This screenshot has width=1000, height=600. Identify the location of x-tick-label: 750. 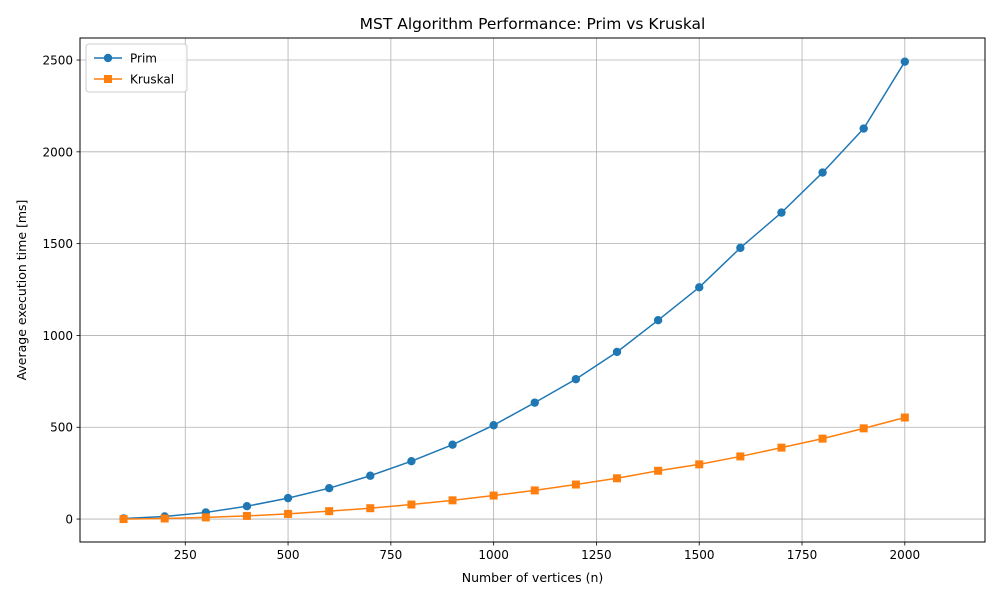
(390, 555).